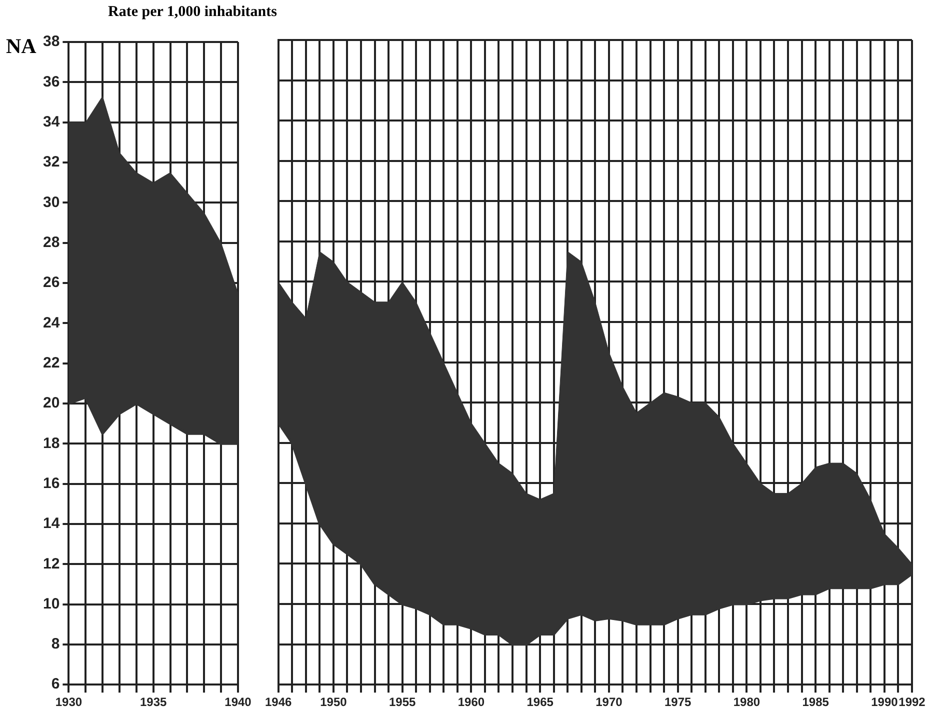 The image size is (932, 713). What do you see at coordinates (884, 702) in the screenshot?
I see `x-tick-label: 1990` at bounding box center [884, 702].